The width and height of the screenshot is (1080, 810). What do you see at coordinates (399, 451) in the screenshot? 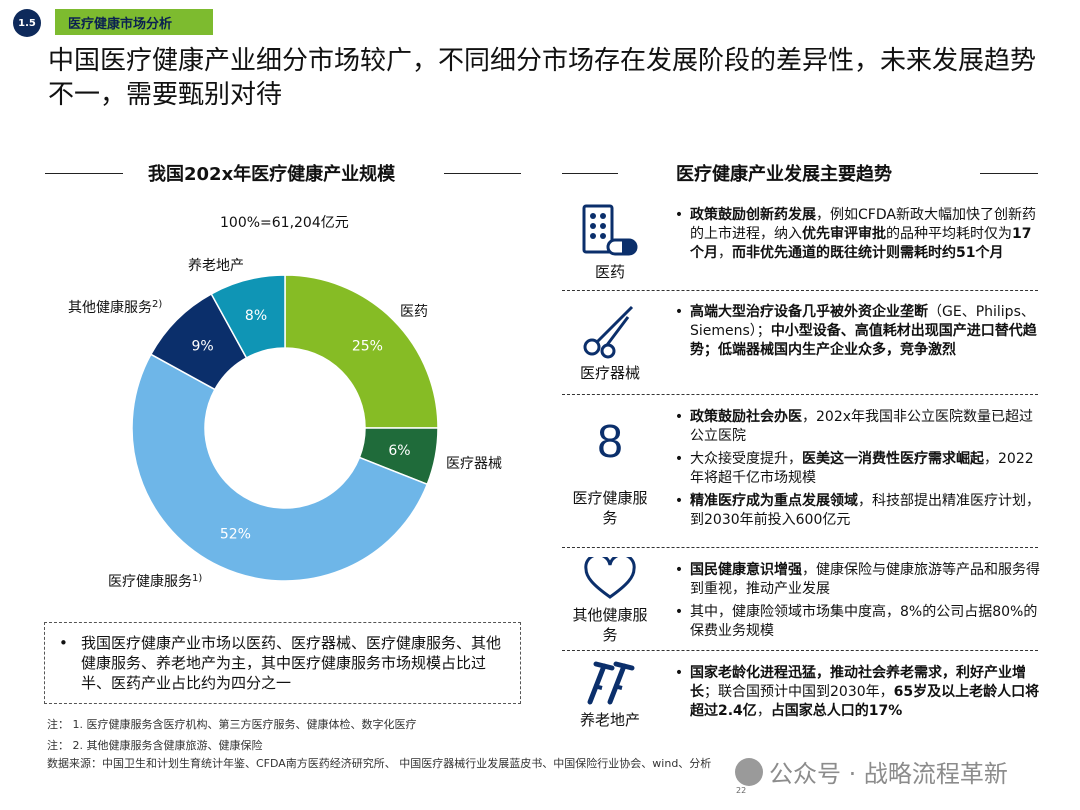
I see `slice-value-label: 6%` at bounding box center [399, 451].